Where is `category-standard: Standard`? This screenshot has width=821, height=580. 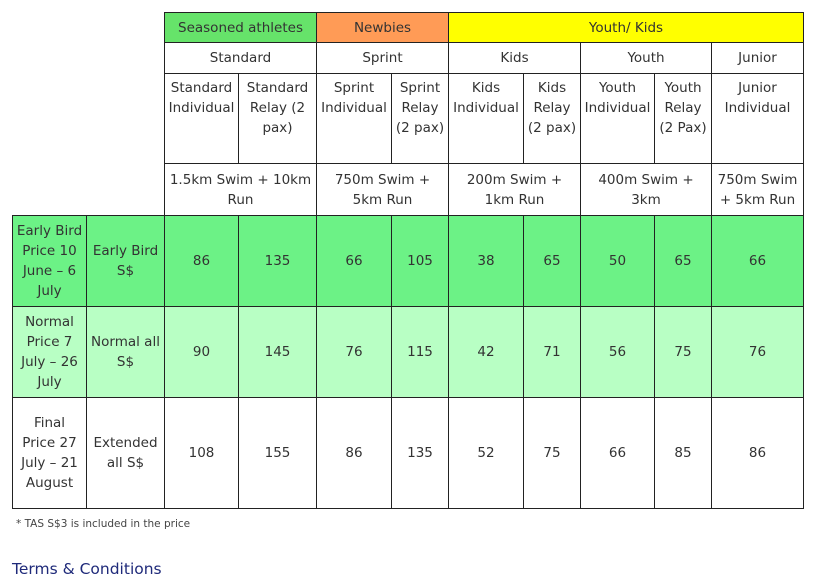 category-standard: Standard is located at coordinates (240, 58).